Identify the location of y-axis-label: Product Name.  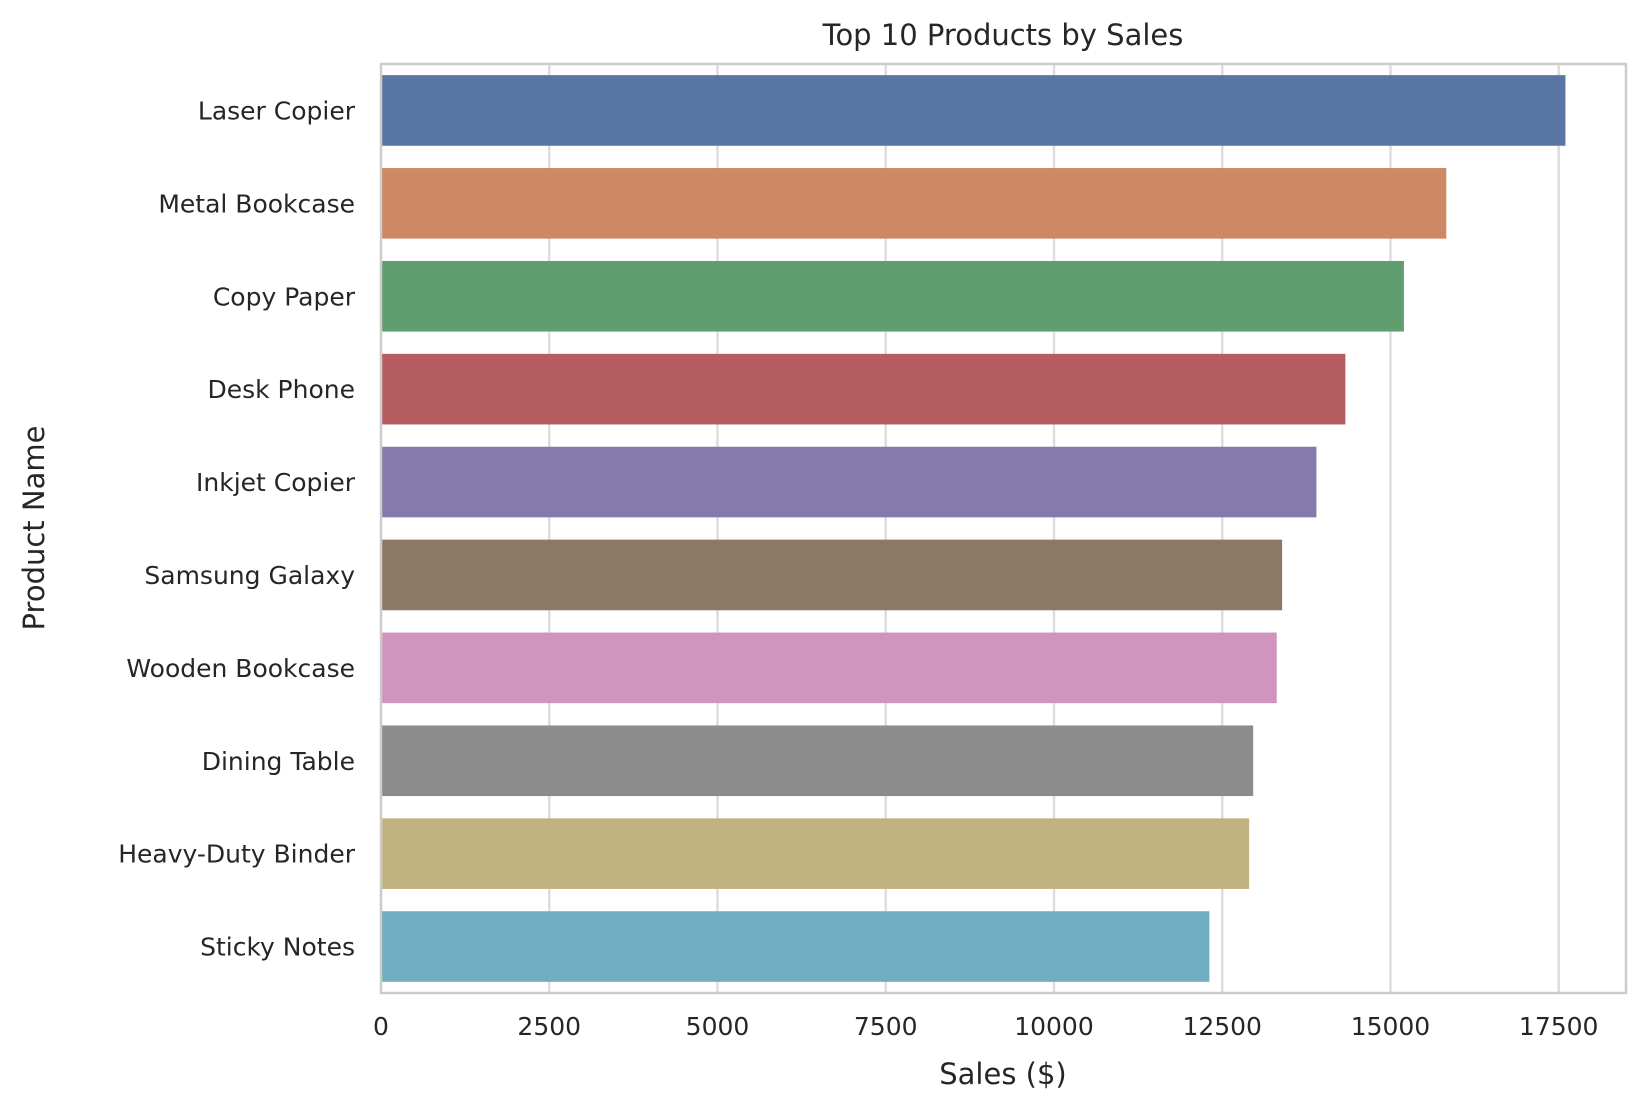
(34, 528).